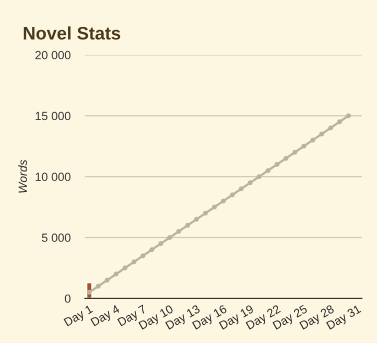 The width and height of the screenshot is (377, 343). Describe the element at coordinates (56, 238) in the screenshot. I see `y-tick-label: 5 000` at that location.